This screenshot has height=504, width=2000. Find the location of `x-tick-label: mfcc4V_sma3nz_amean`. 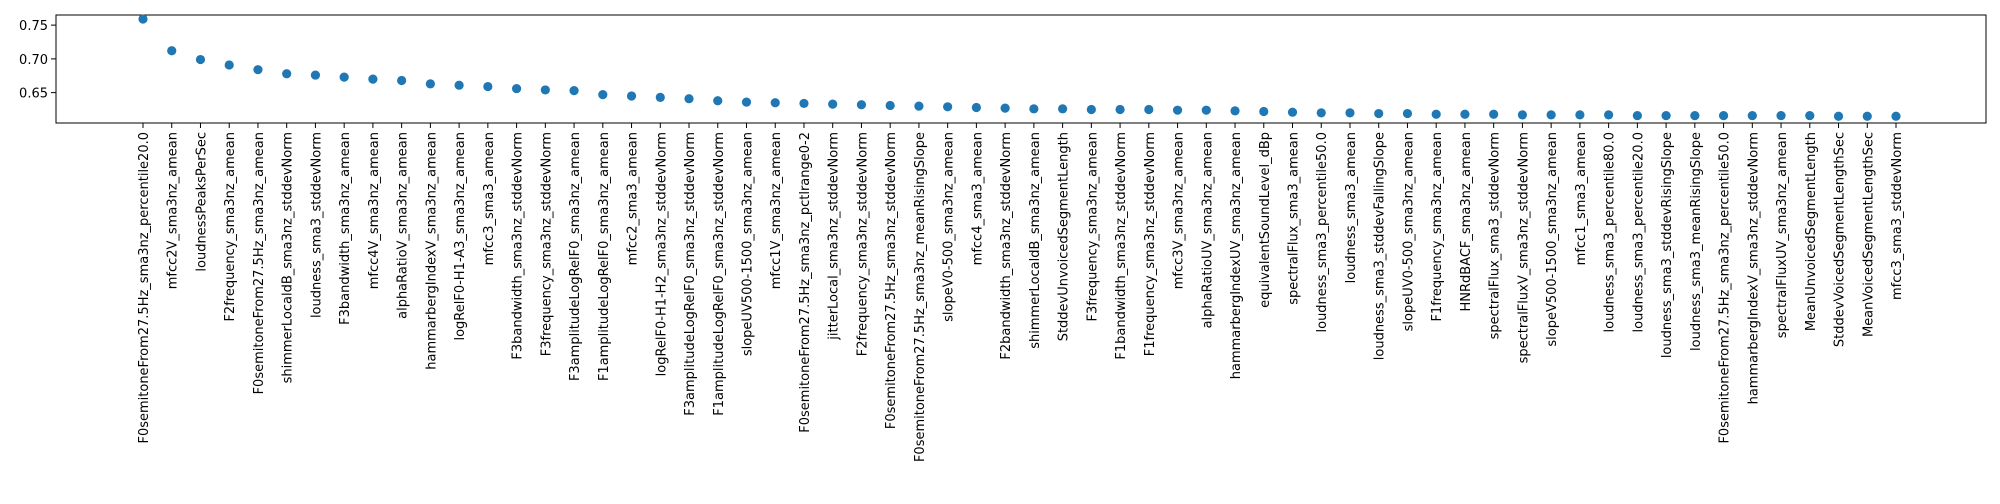

x-tick-label: mfcc4V_sma3nz_amean is located at coordinates (374, 210).